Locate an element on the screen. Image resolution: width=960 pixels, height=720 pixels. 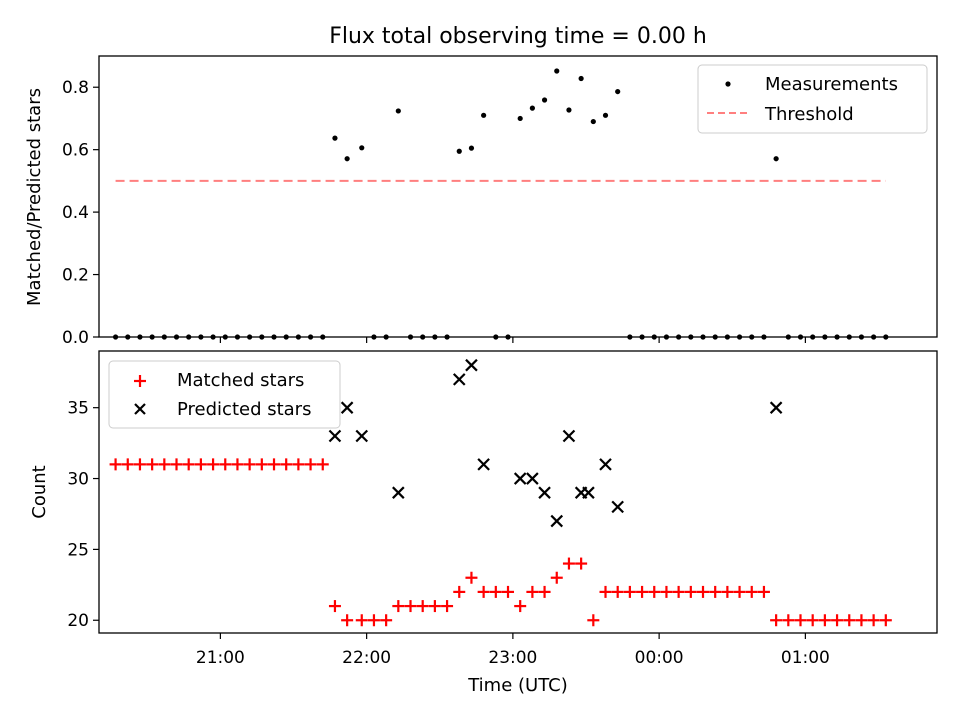
bottom-x-ticks: 21:00 22:00 23:00 00:00 01:00 is located at coordinates (513, 650).